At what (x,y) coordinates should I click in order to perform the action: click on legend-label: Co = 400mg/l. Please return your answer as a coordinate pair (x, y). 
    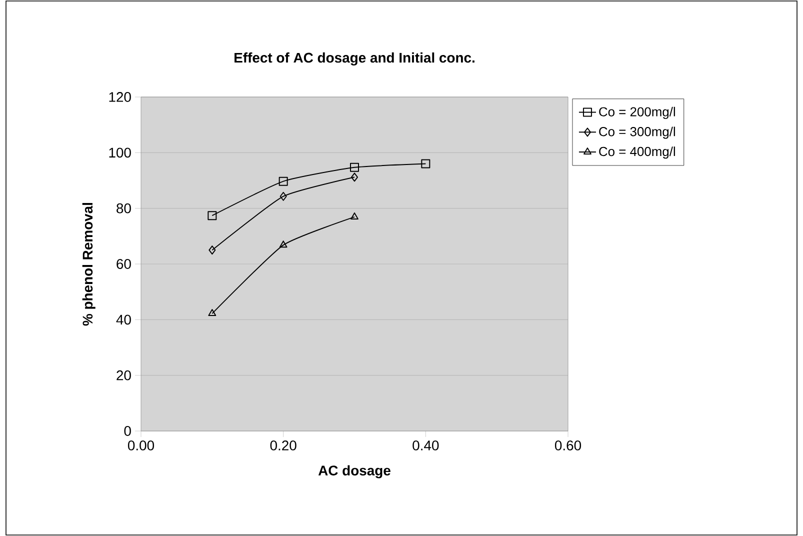
    Looking at the image, I should click on (637, 152).